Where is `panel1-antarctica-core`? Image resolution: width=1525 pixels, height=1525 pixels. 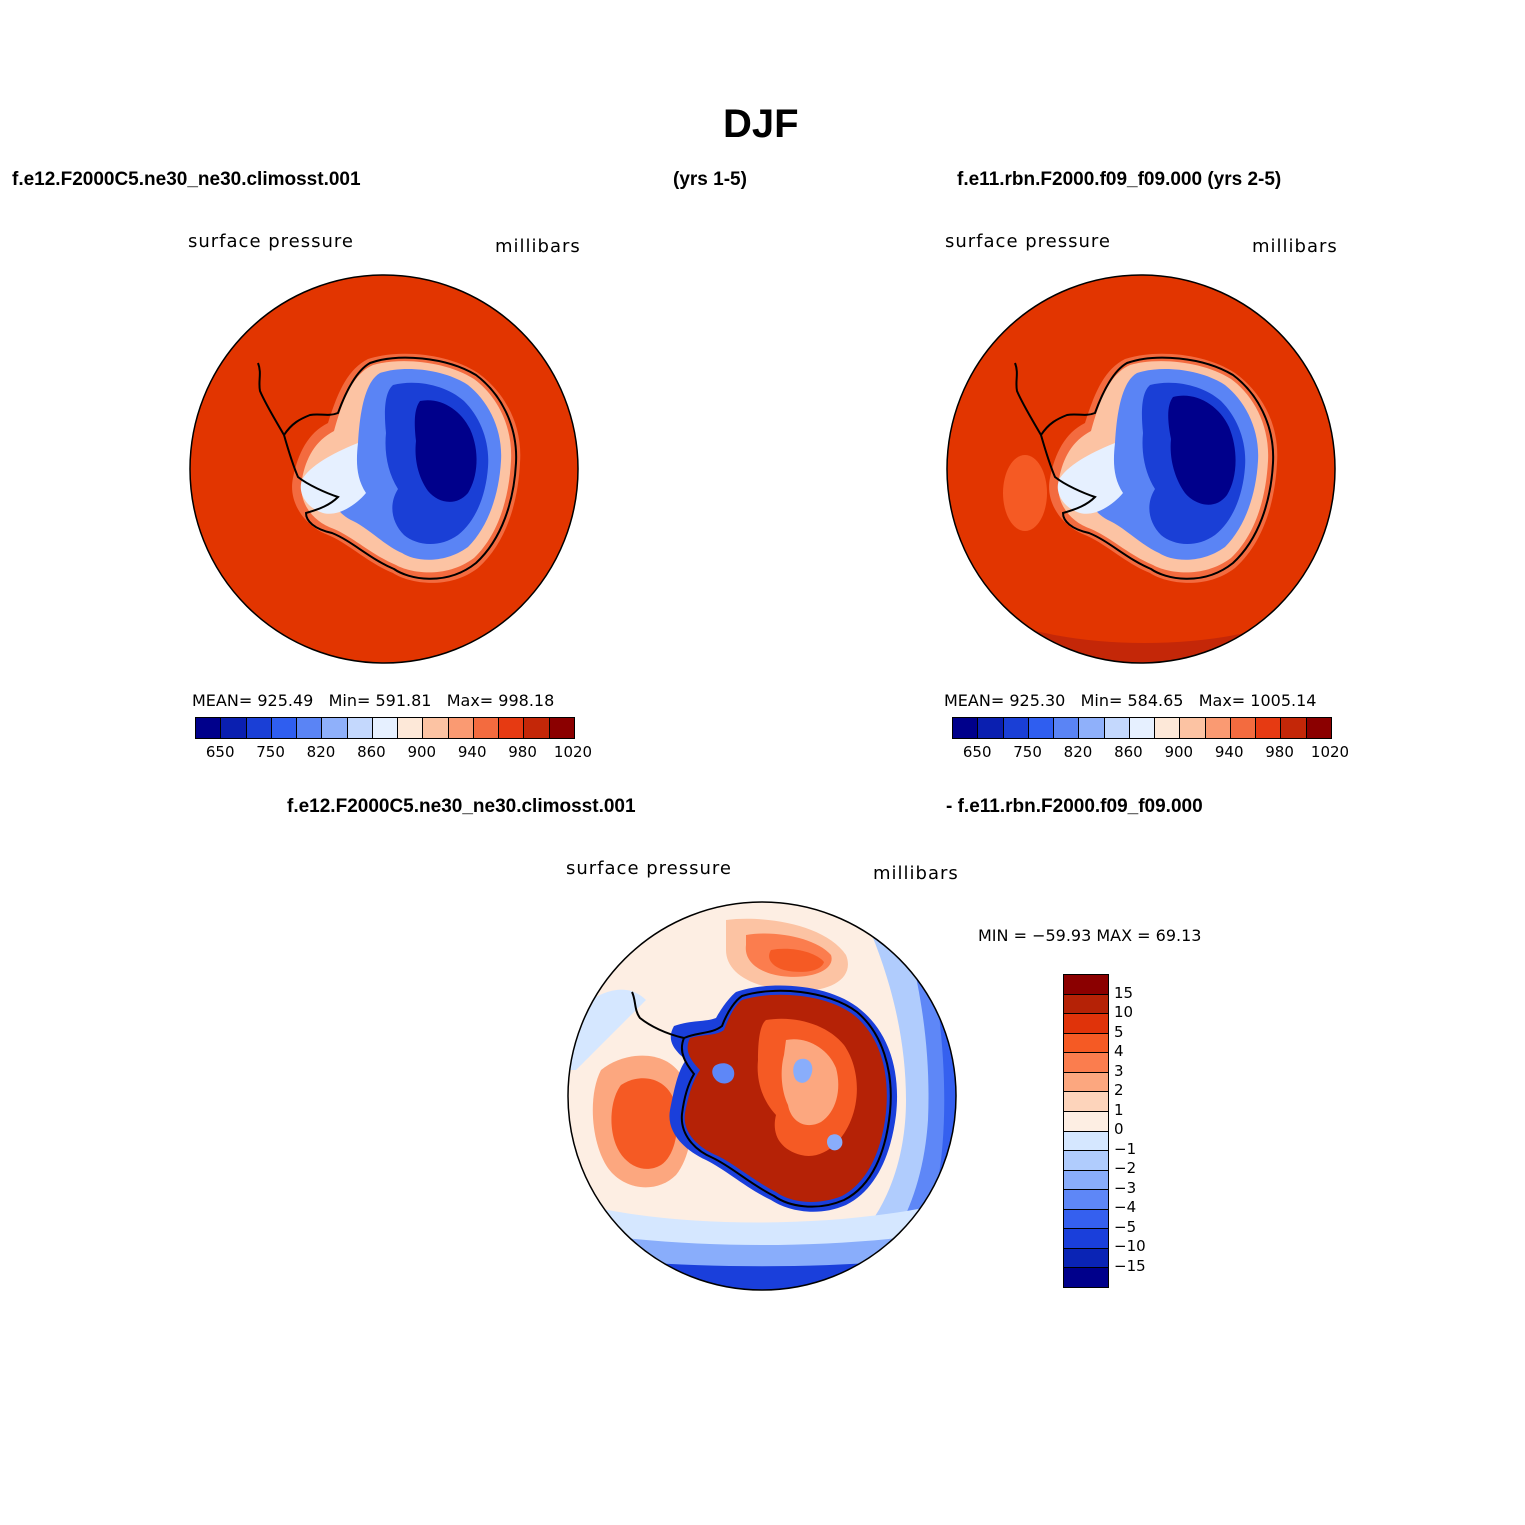
panel1-antarctica-core is located at coordinates (445, 451).